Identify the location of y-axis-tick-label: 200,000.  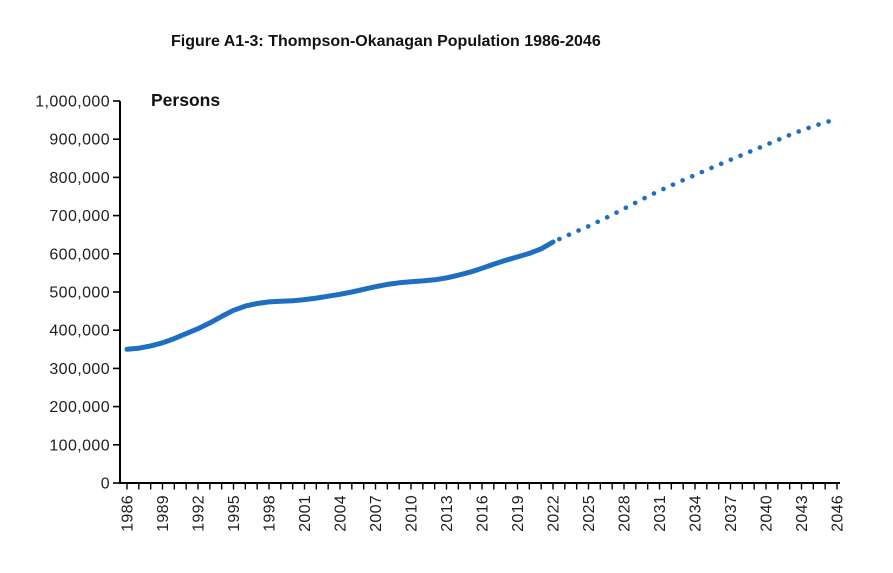
(79, 407).